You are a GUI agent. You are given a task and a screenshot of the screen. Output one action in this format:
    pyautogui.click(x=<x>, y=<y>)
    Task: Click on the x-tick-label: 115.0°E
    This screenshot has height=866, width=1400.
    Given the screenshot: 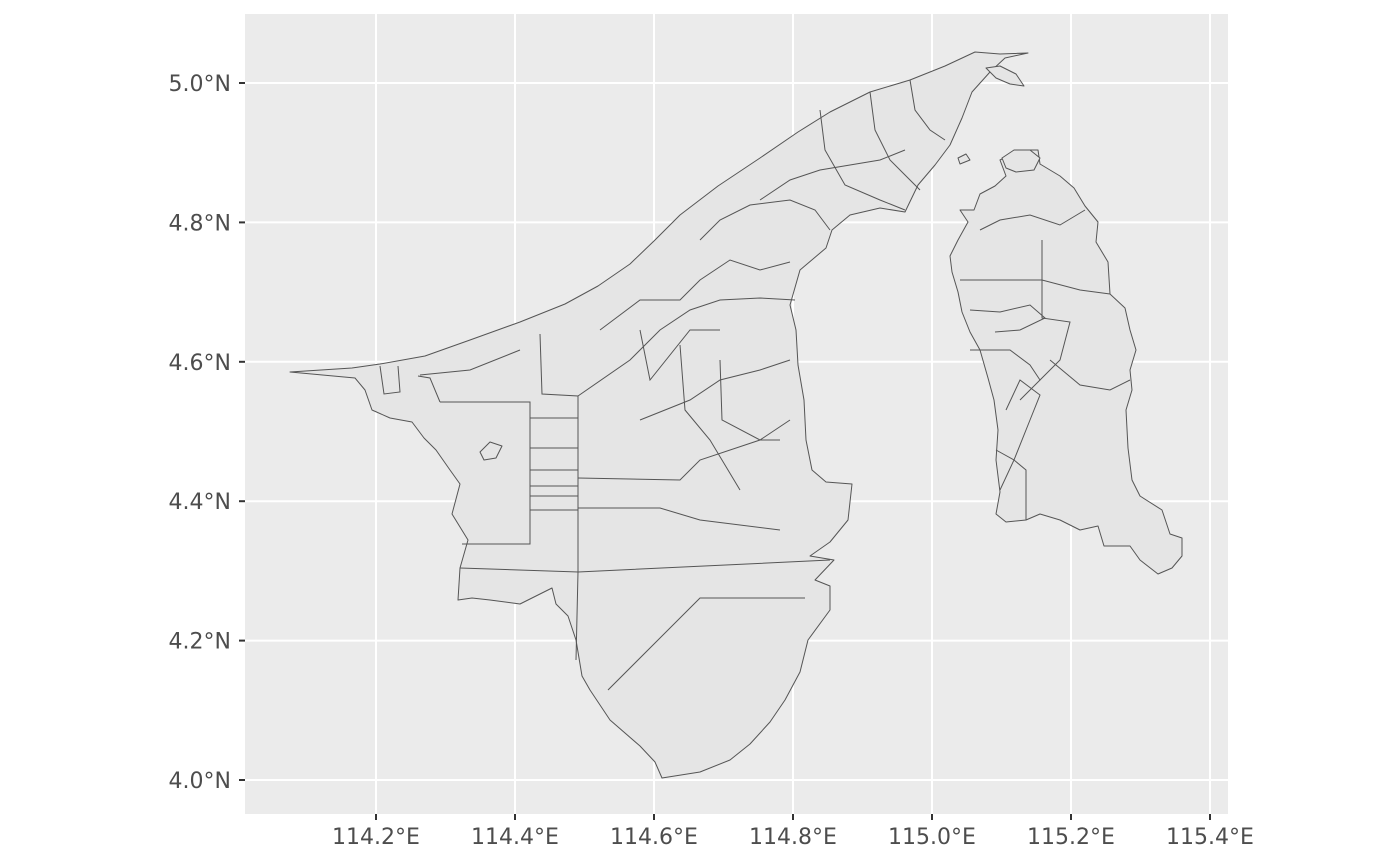 What is the action you would take?
    pyautogui.click(x=932, y=837)
    